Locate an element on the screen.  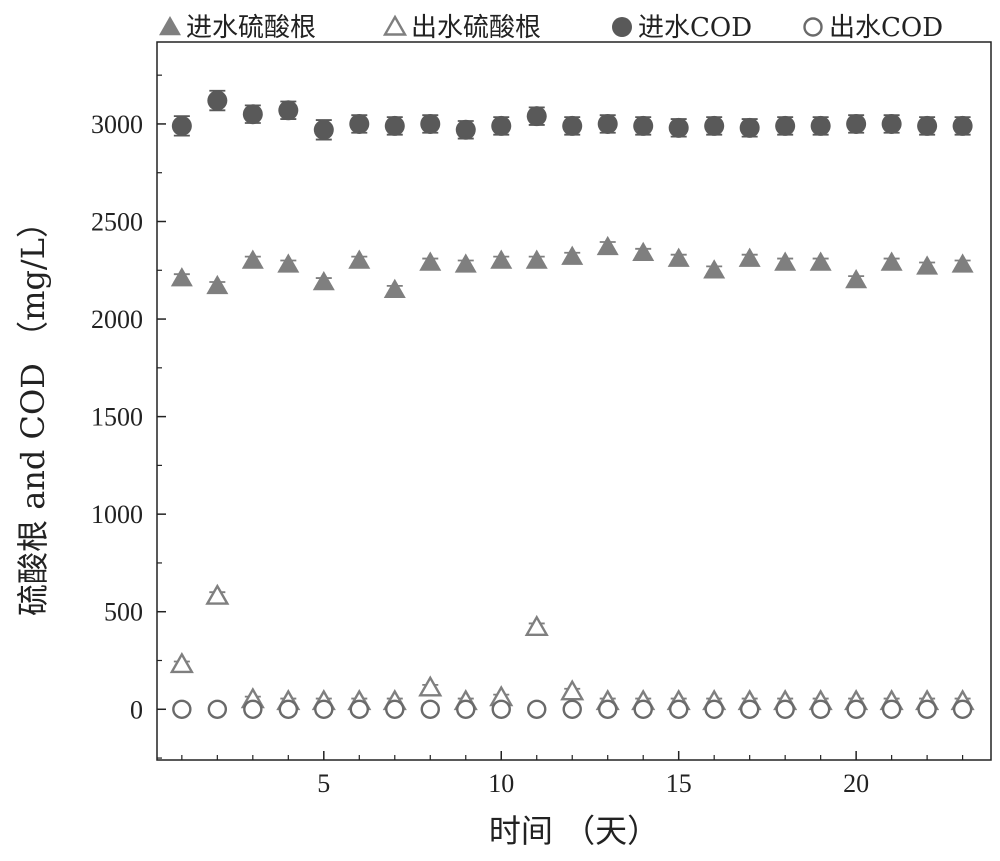
legend-item-3: 进水COD is located at coordinates (682, 28).